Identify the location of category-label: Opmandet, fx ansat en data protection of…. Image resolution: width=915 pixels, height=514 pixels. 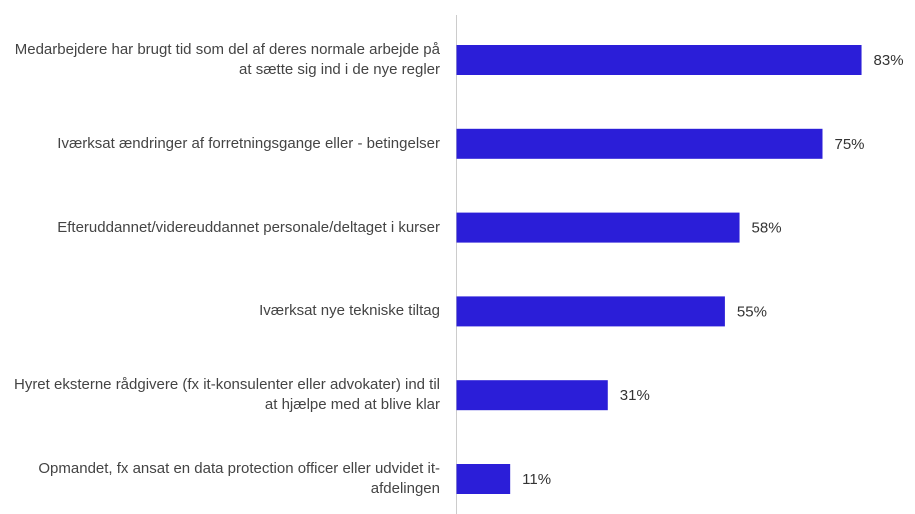
(239, 478).